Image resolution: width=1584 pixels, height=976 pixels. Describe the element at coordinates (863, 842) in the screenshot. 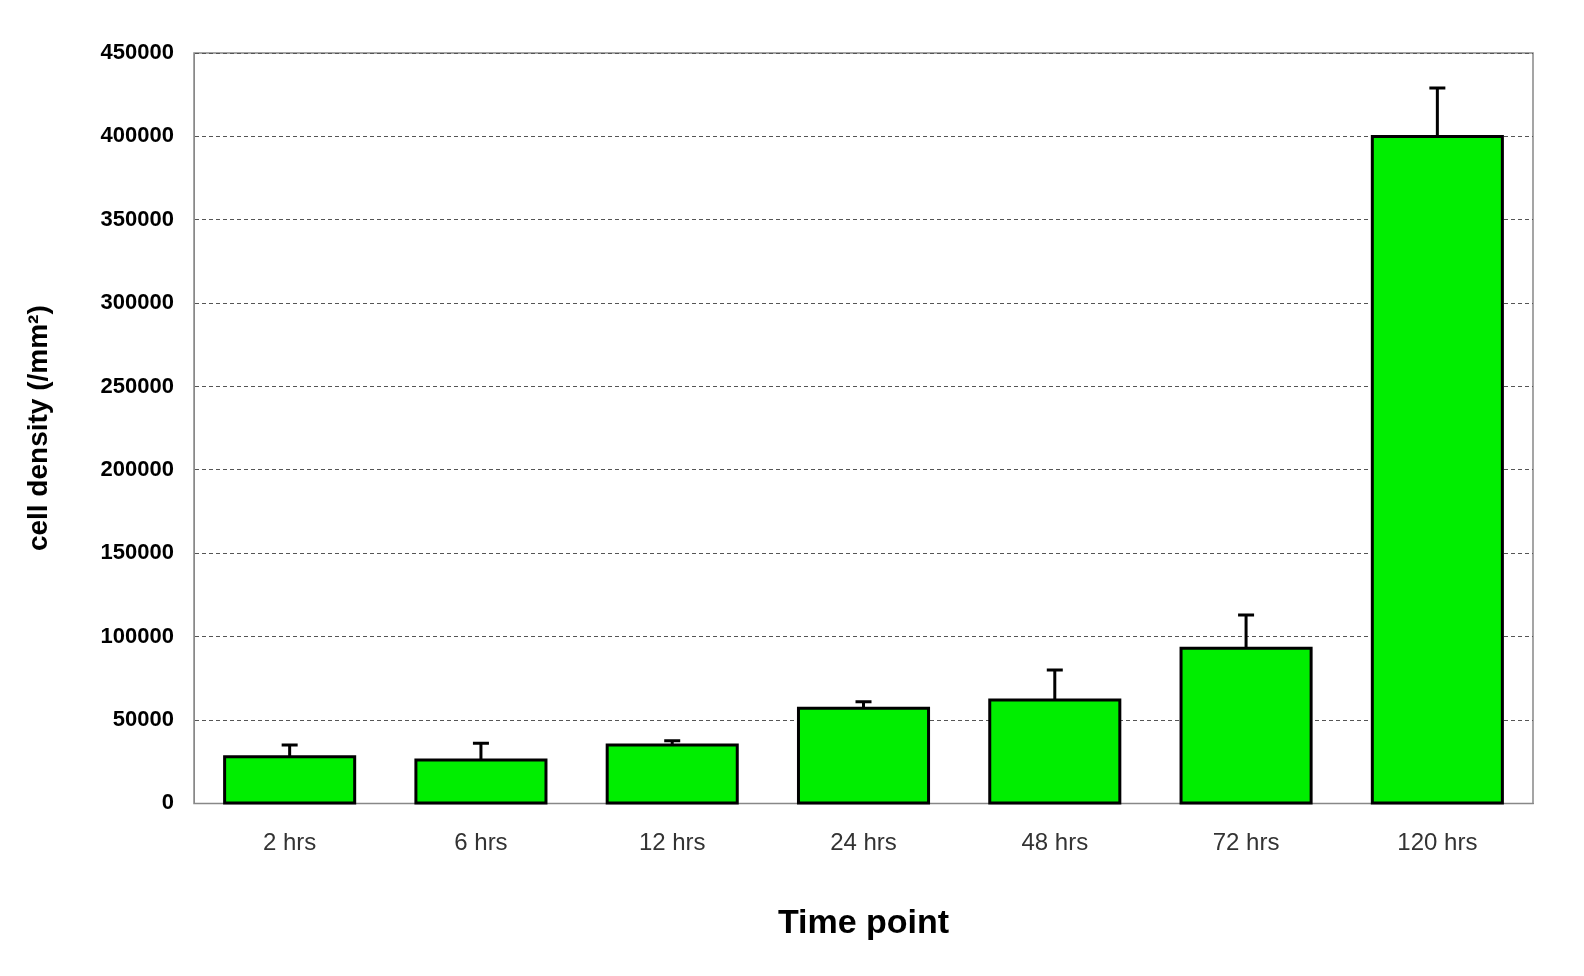

I see `x-tick-label: 24 hrs` at that location.